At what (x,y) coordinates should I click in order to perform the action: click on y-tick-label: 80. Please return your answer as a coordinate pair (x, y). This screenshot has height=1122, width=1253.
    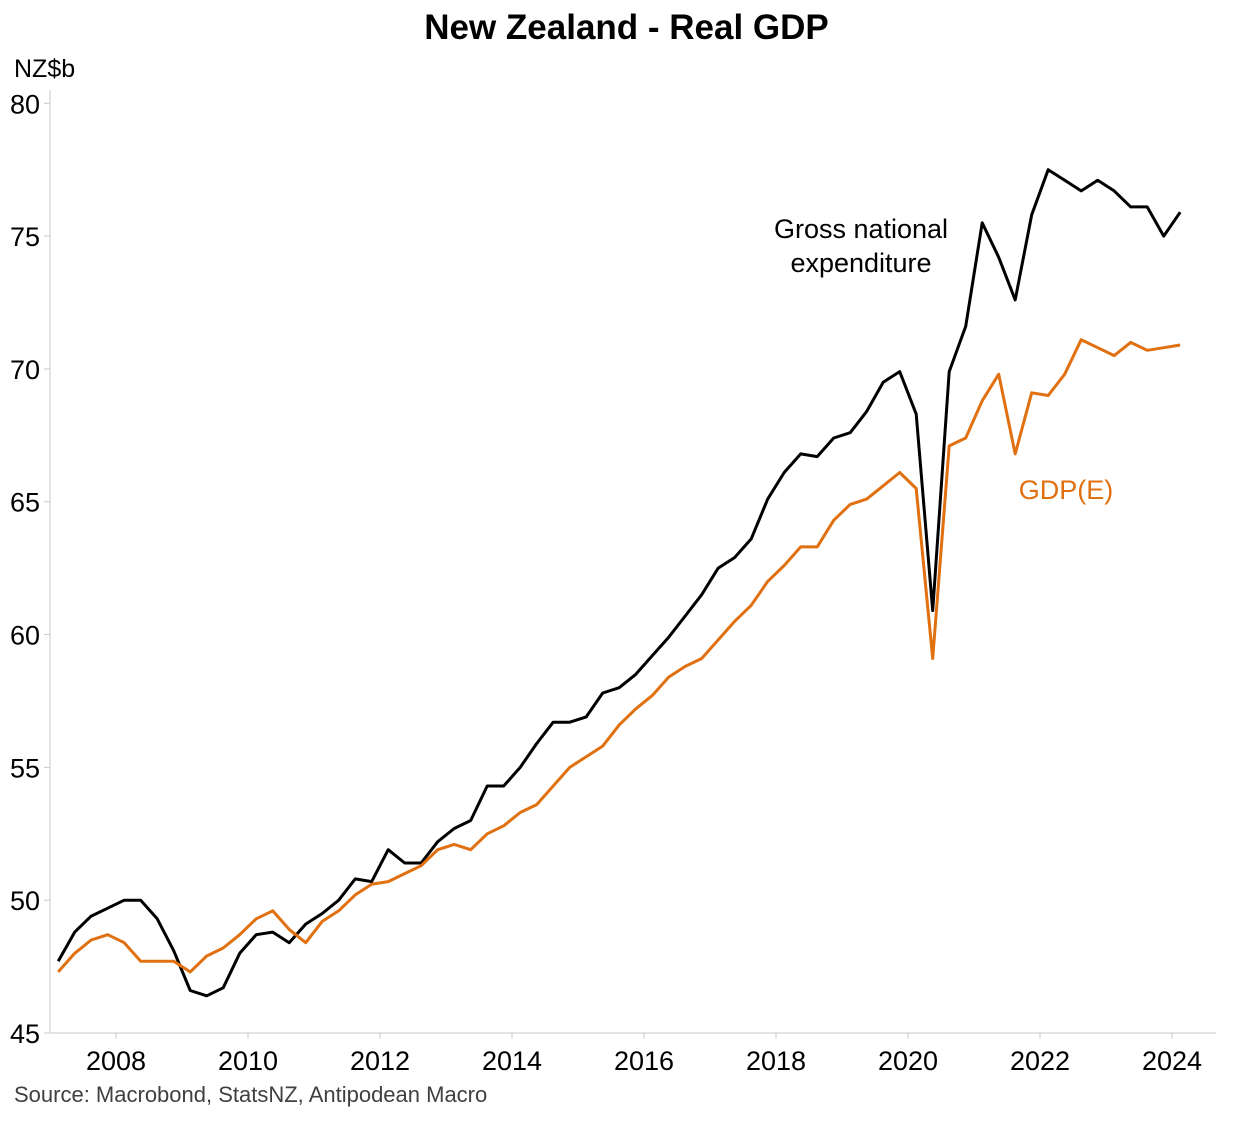
    Looking at the image, I should click on (25, 104).